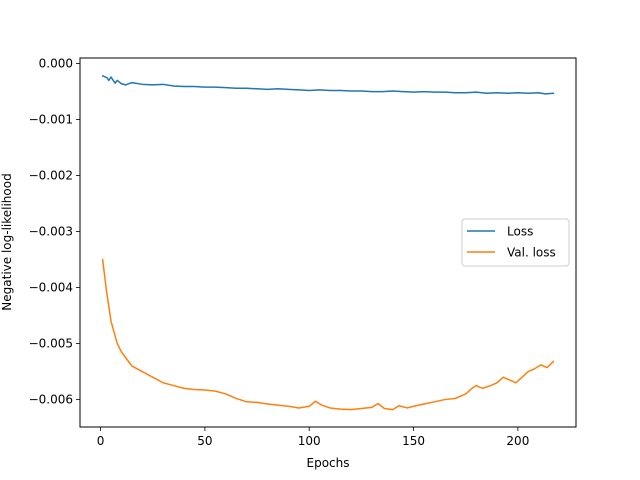 Image resolution: width=640 pixels, height=480 pixels. I want to click on y-tick-label: −0.003, so click(51, 232).